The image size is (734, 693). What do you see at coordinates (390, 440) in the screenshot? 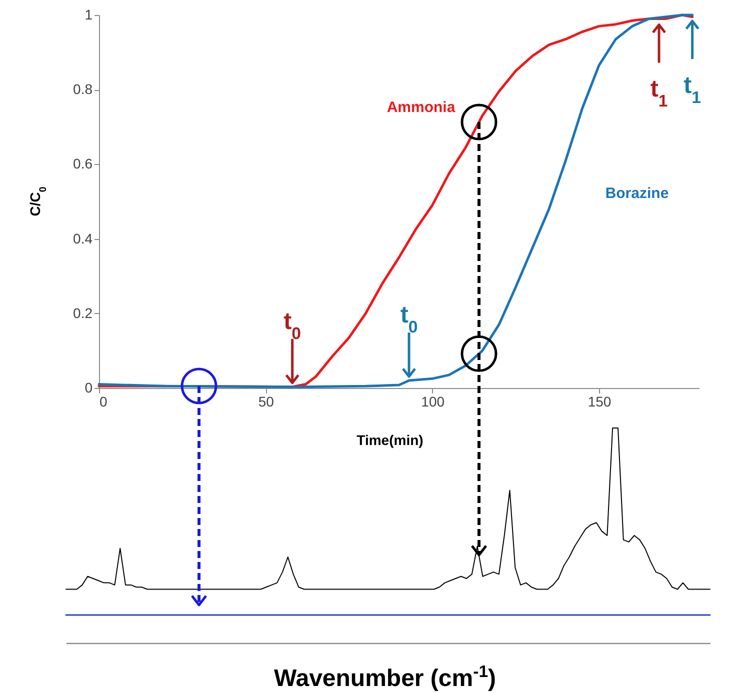
I see `x-axis-title: Time(min)` at bounding box center [390, 440].